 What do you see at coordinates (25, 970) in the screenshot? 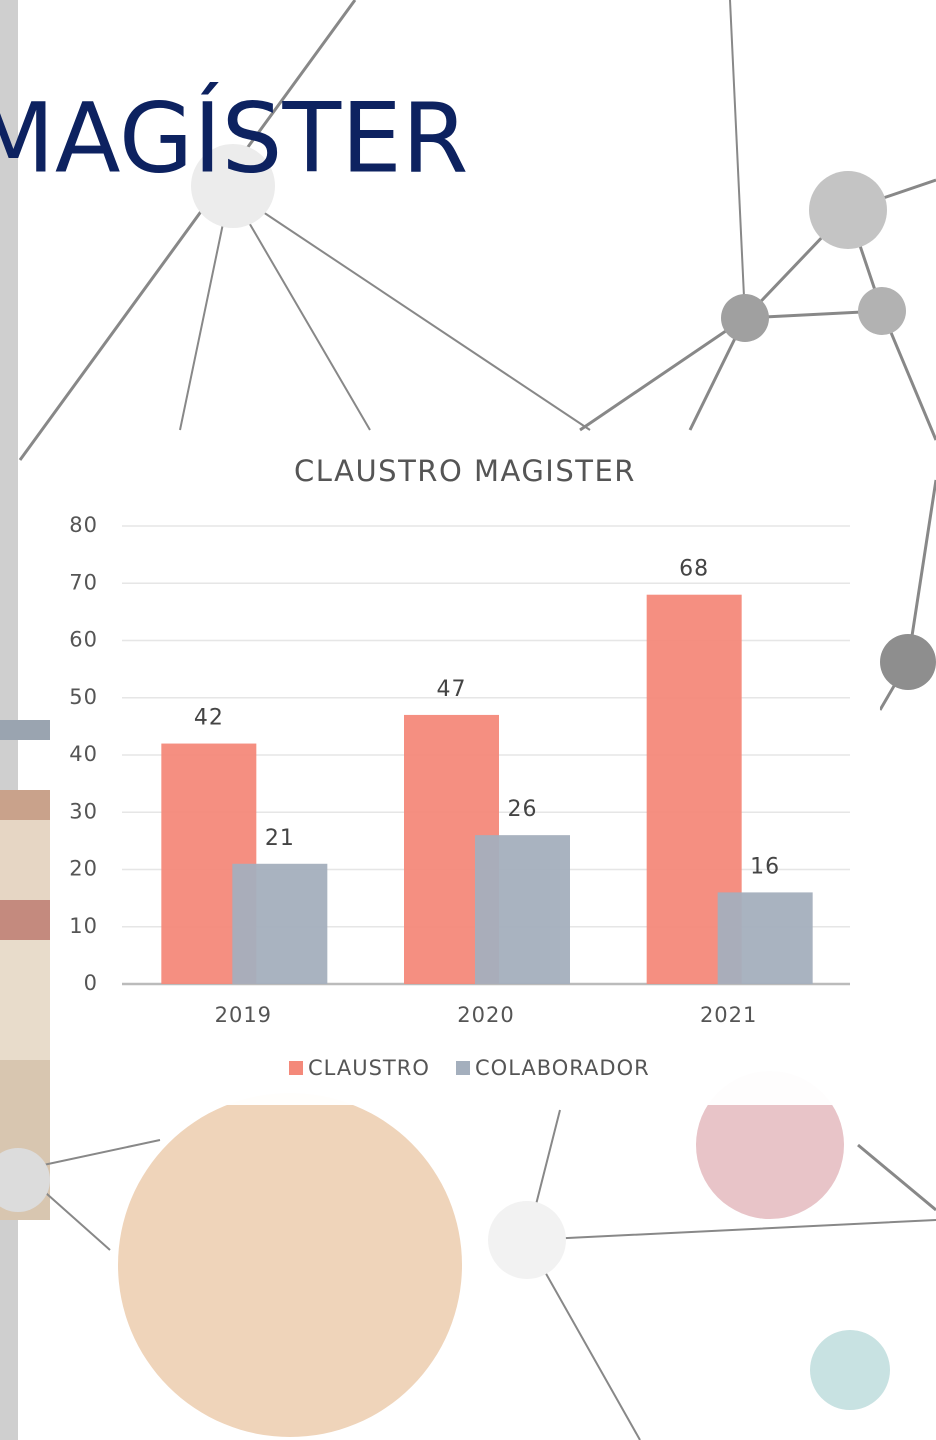
I see `books` at bounding box center [25, 970].